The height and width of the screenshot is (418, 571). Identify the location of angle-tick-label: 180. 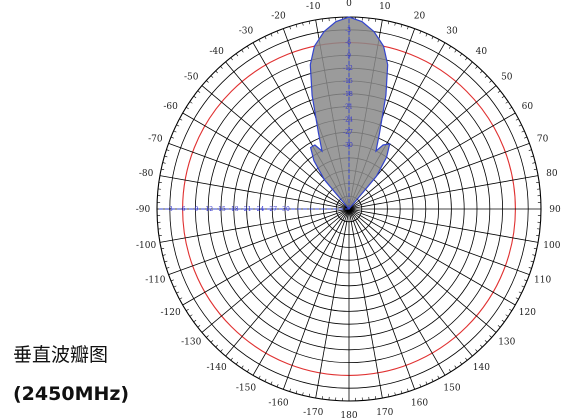
(348, 414).